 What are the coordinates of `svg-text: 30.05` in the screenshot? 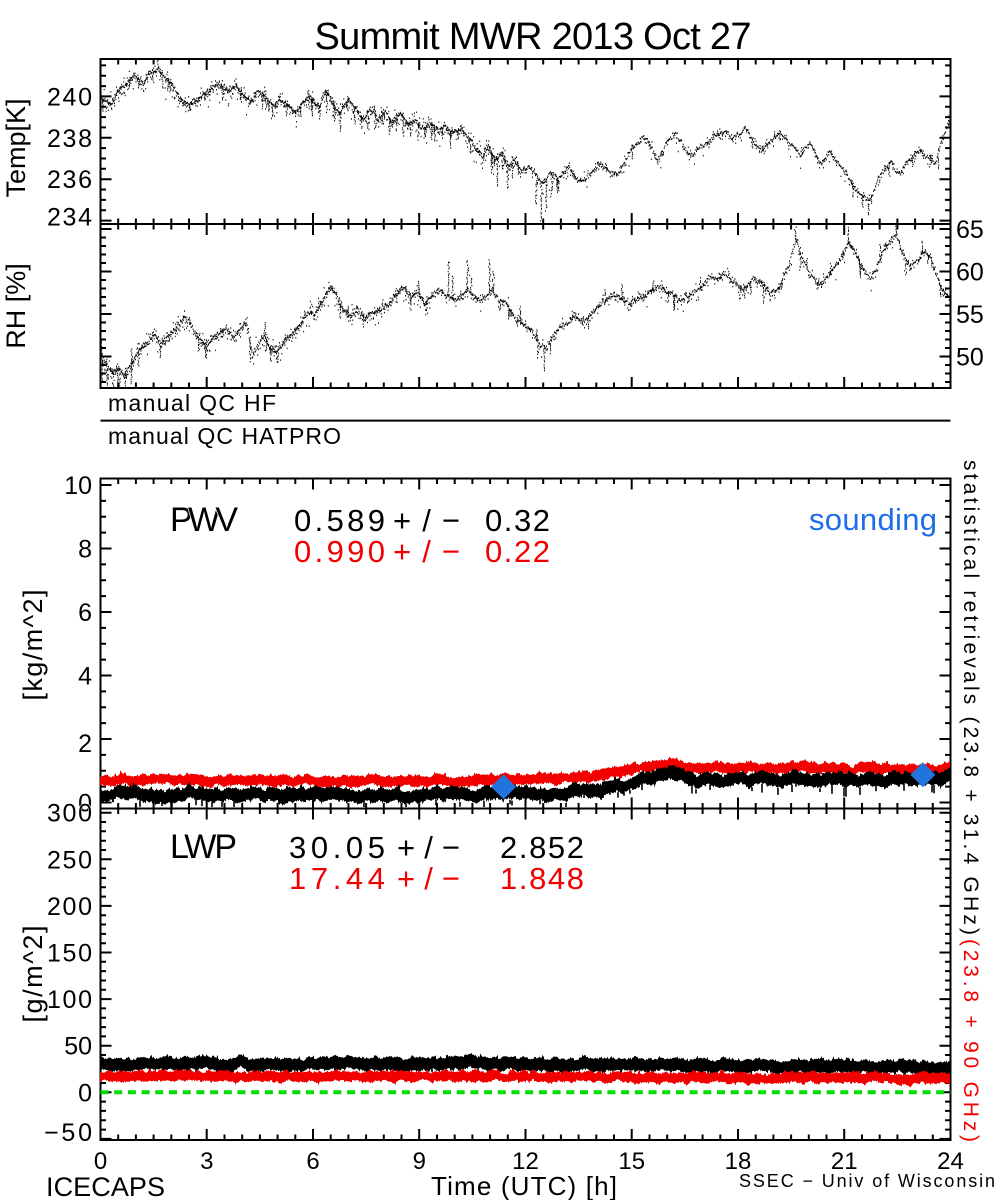 It's located at (337, 847).